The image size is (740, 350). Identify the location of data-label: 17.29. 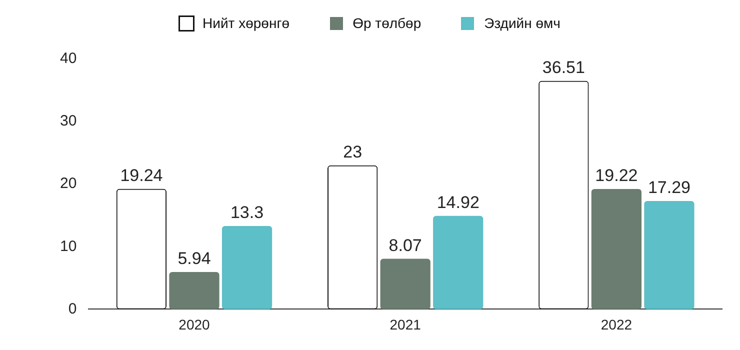
(669, 188).